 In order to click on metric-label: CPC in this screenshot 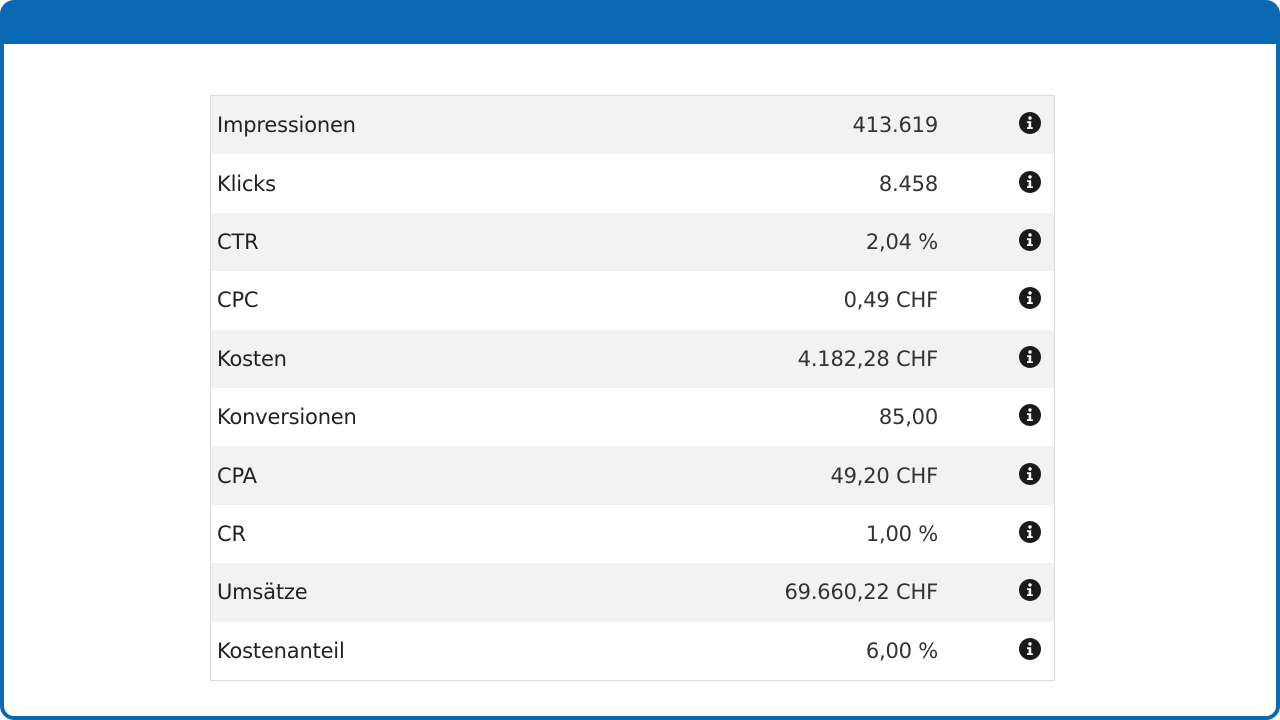, I will do `click(238, 300)`.